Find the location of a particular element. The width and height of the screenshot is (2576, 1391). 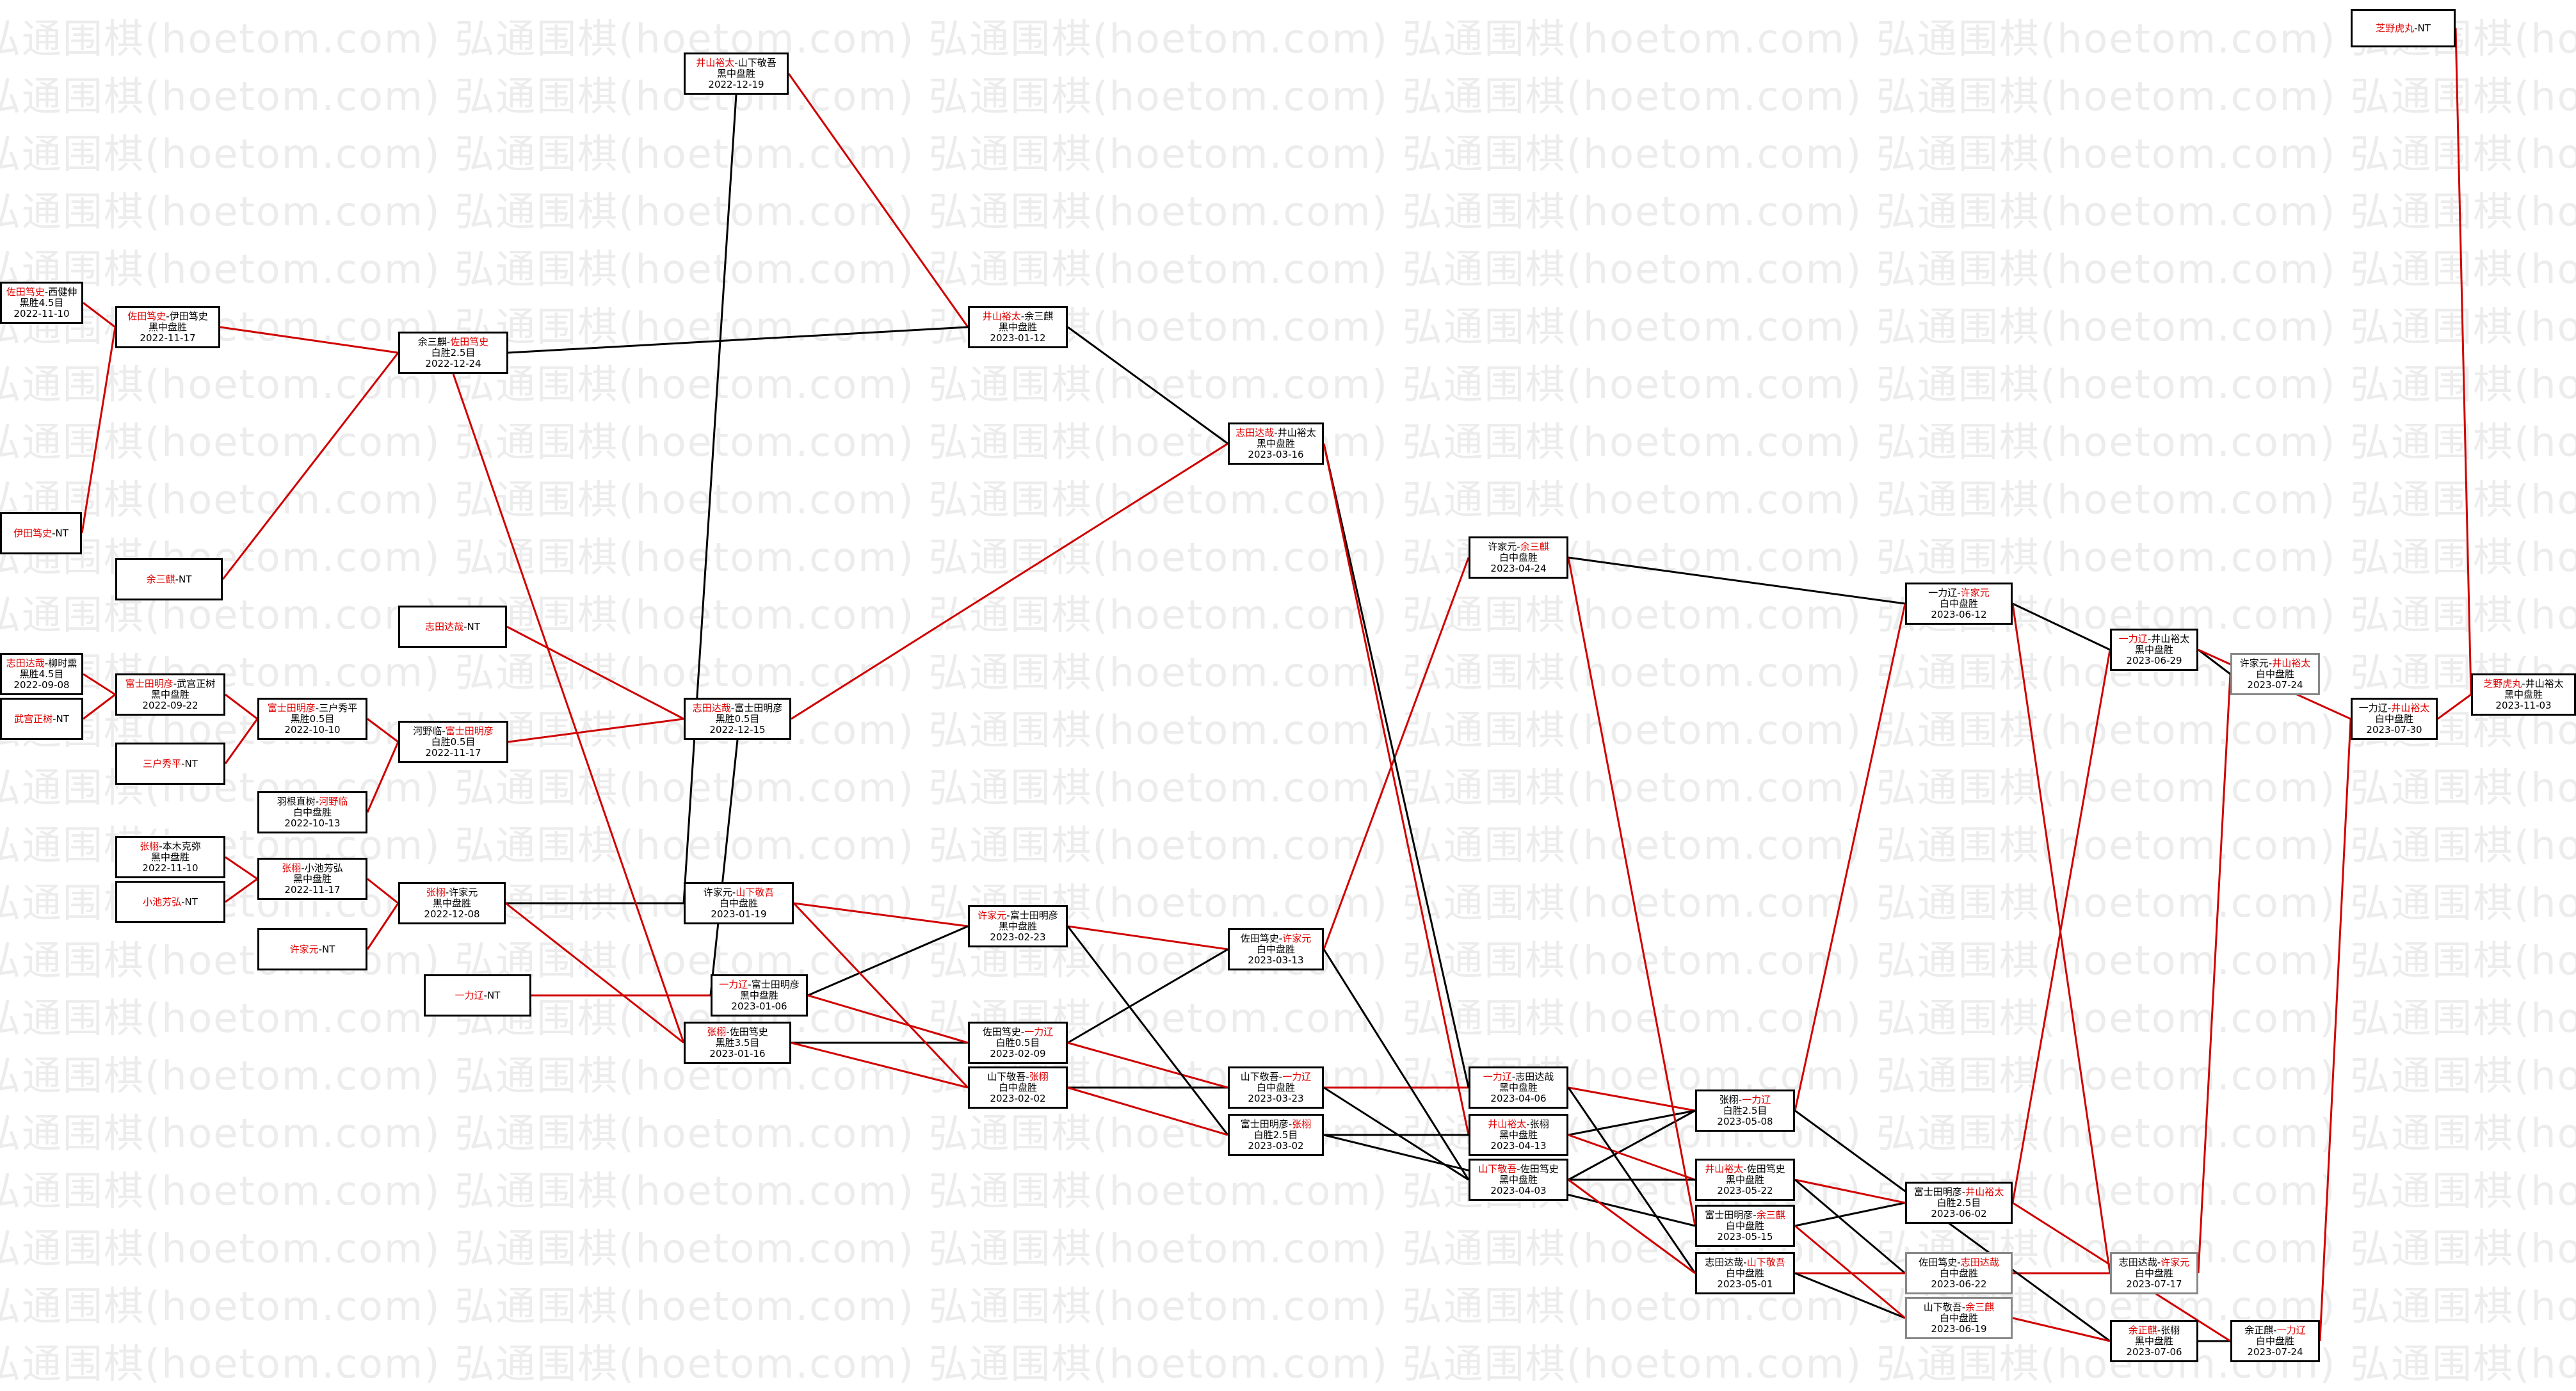

match-node: 三户秀平-NT is located at coordinates (170, 764).